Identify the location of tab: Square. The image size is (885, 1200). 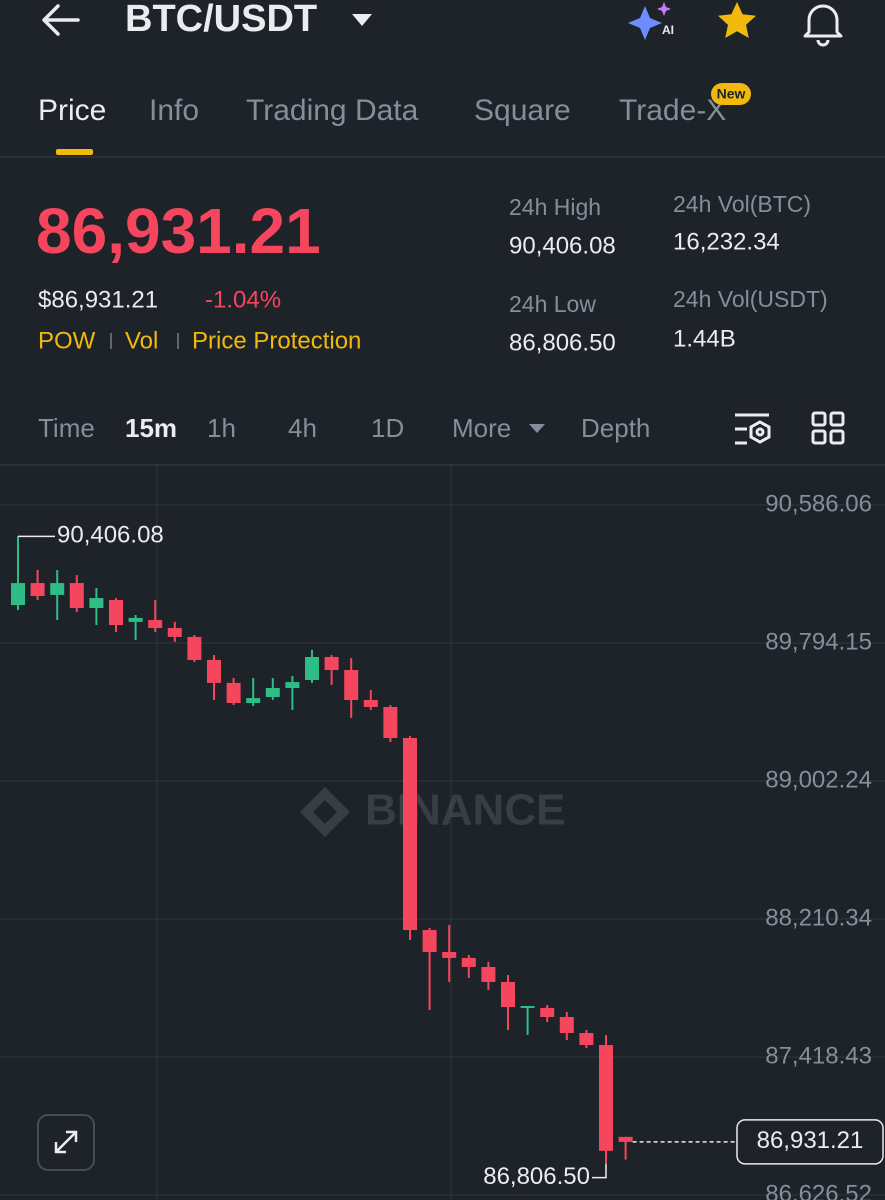
(522, 110).